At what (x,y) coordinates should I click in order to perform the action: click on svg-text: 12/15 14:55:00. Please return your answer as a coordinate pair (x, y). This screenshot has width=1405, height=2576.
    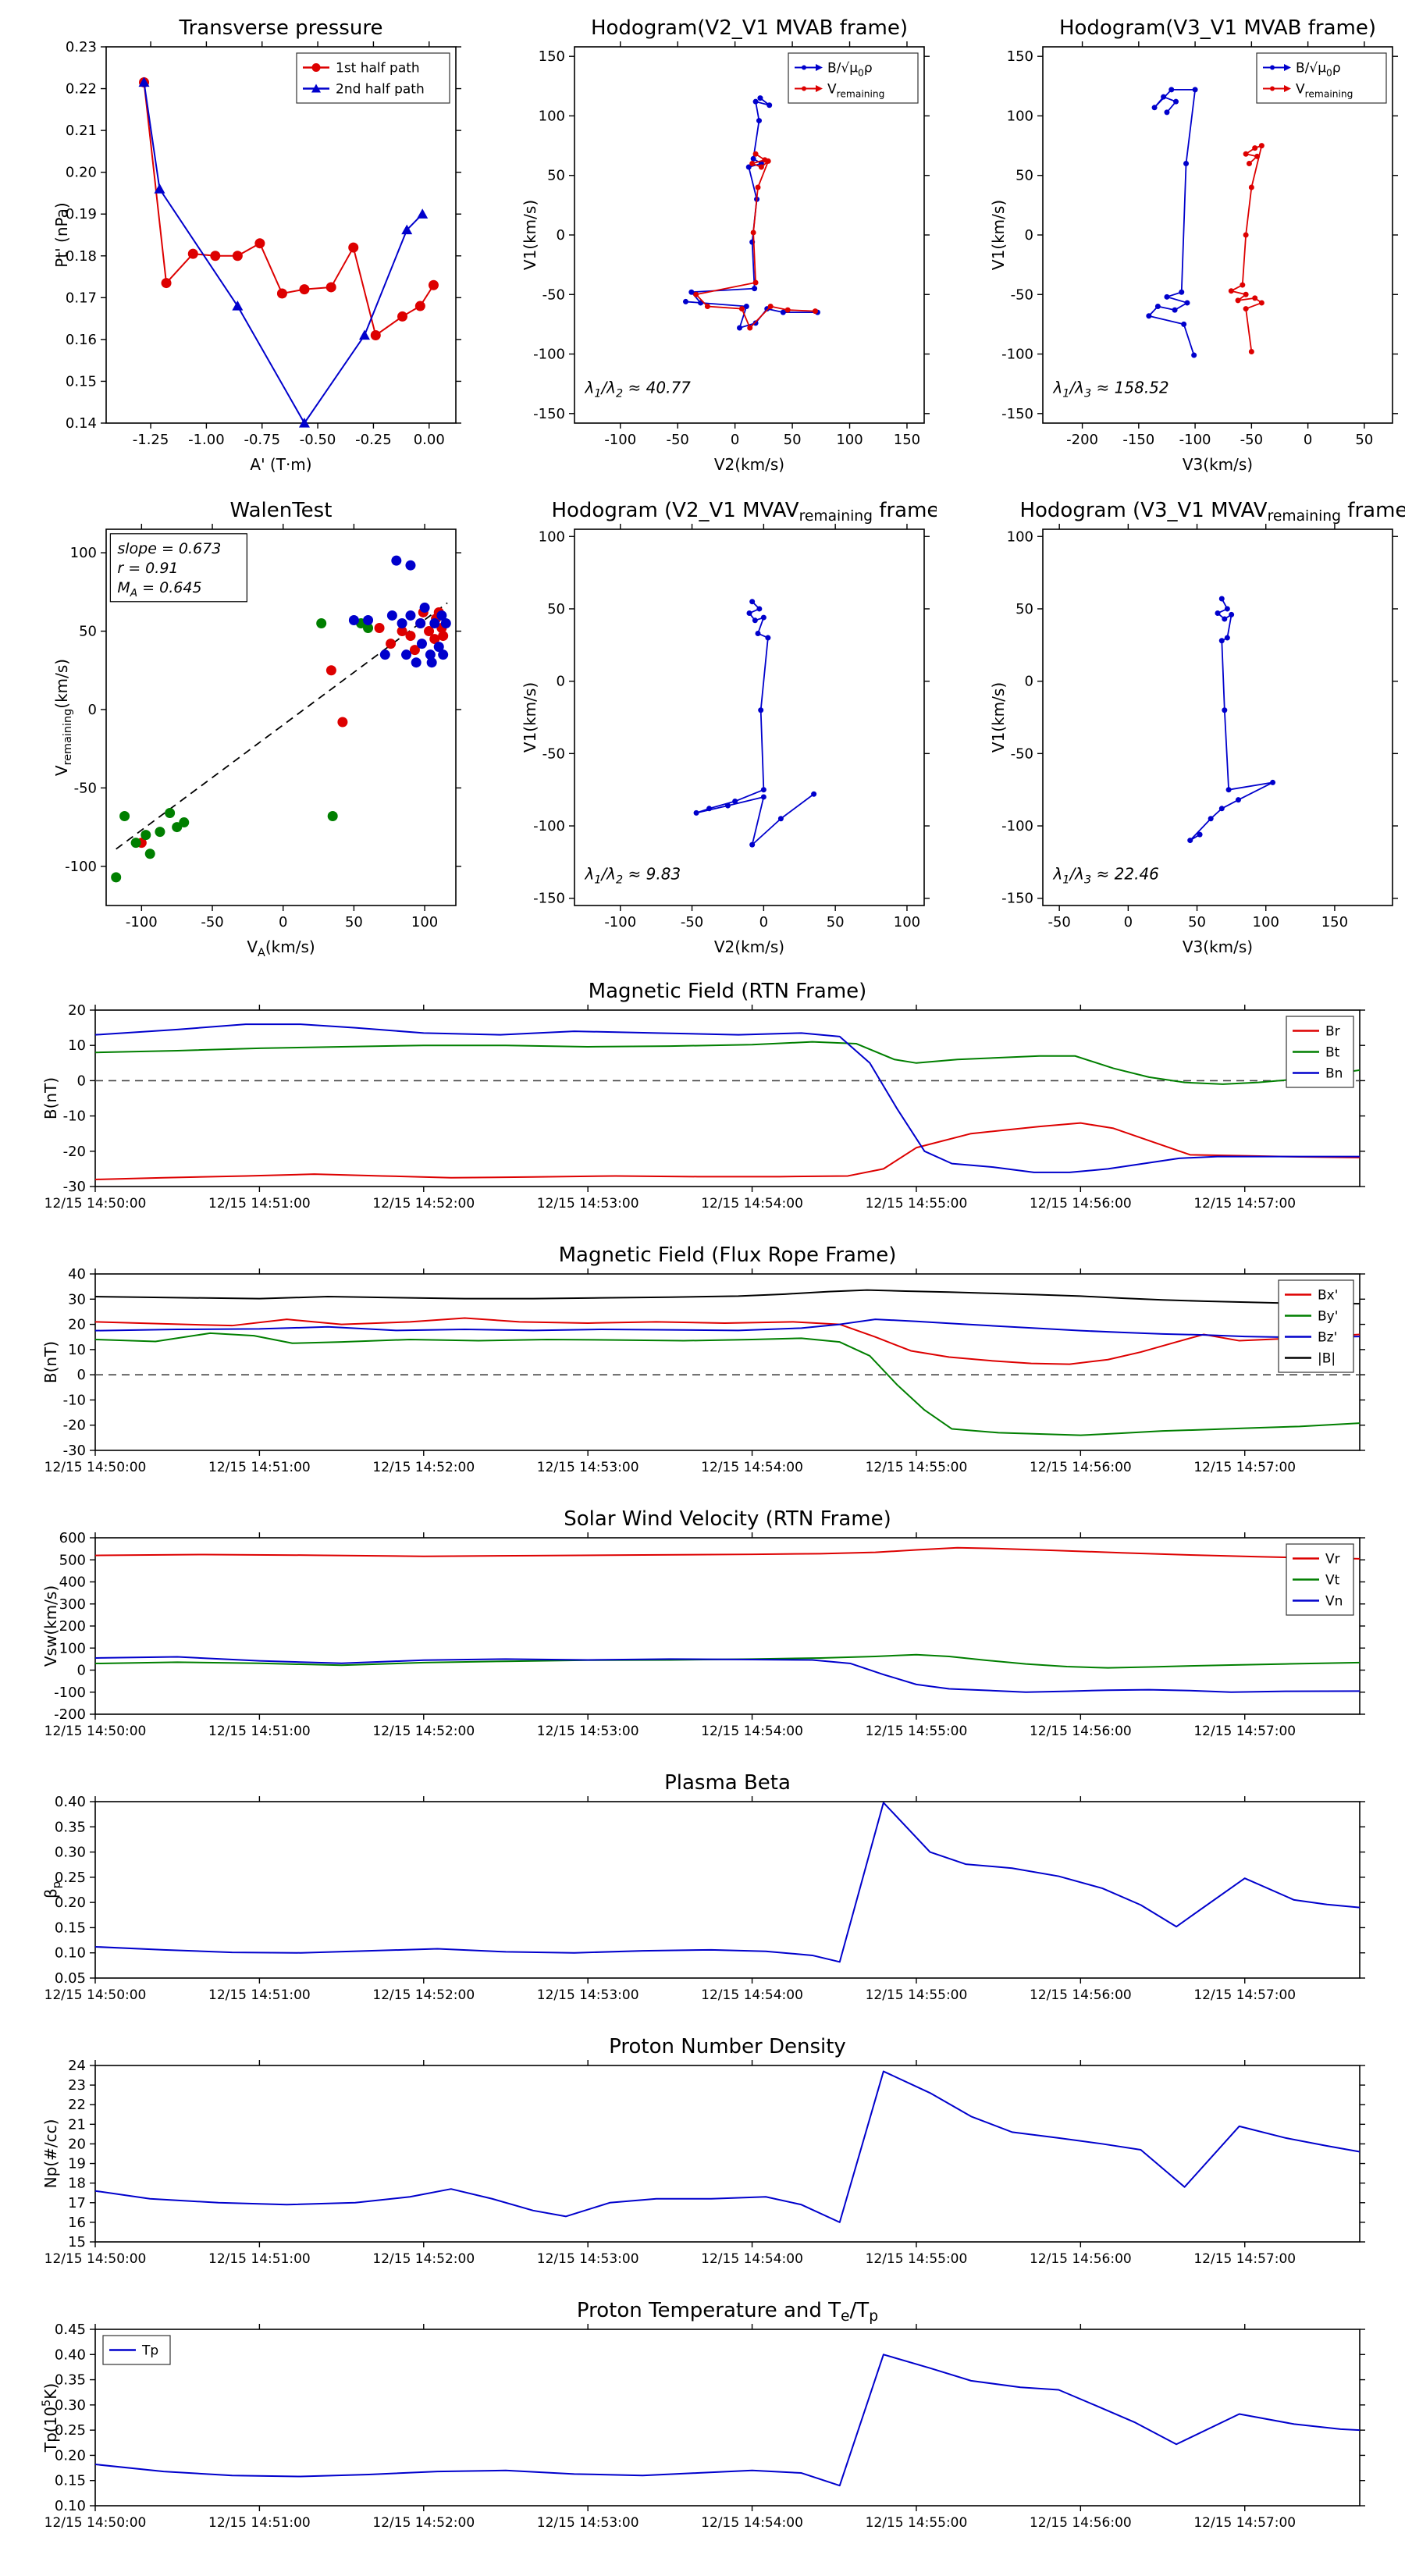
    Looking at the image, I should click on (917, 1204).